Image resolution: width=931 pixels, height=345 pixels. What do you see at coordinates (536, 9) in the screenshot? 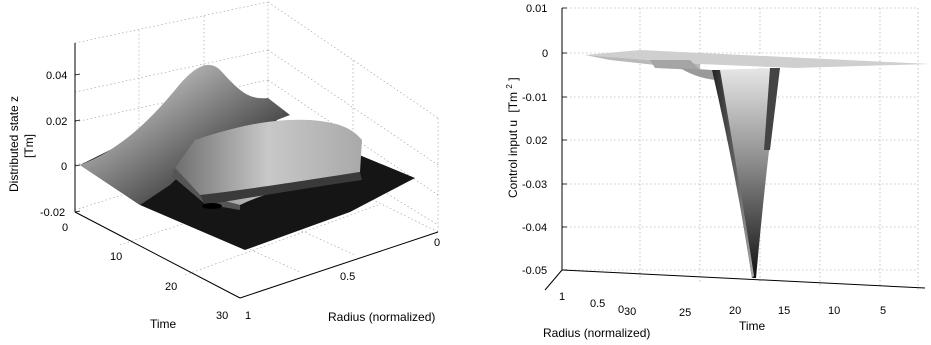
I see `right-ztick-label: 0.01` at bounding box center [536, 9].